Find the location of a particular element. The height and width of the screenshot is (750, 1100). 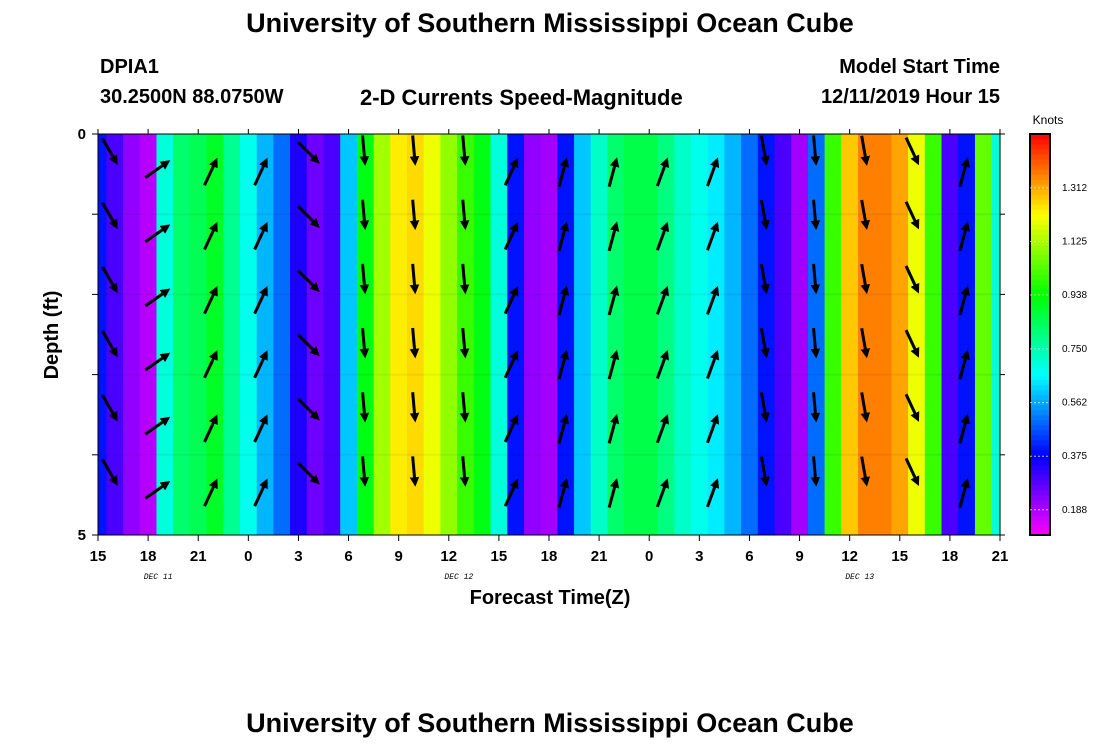

x-day-label: DEC 13 is located at coordinates (859, 577).